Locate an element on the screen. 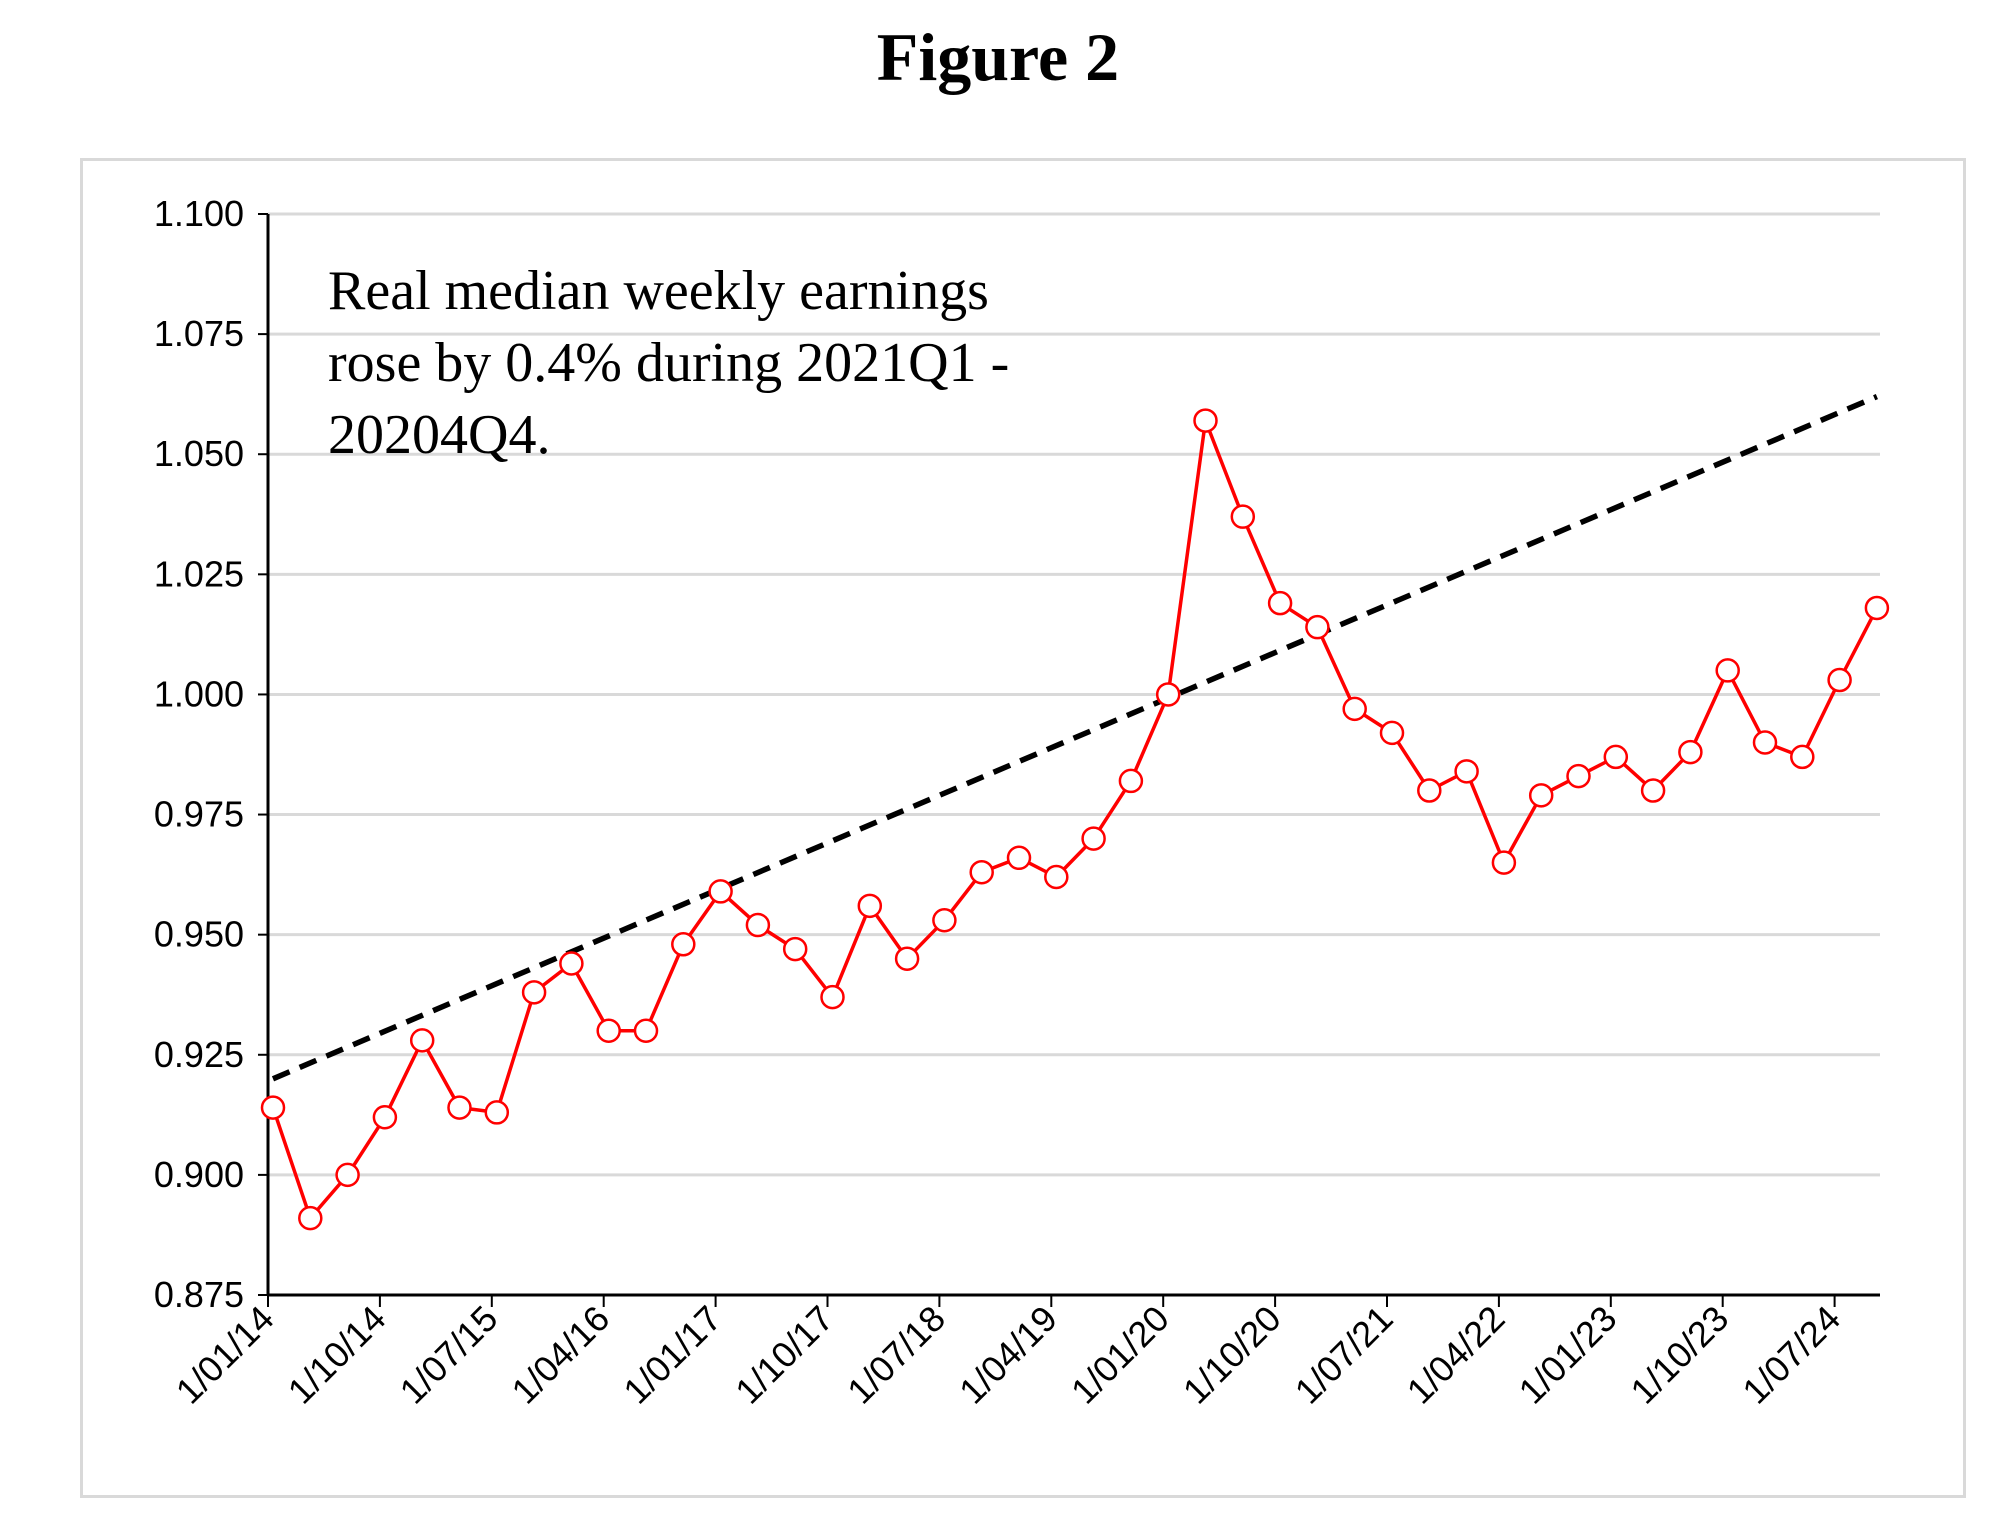 The image size is (1996, 1524). y-tick-label: 1.000 is located at coordinates (199, 693).